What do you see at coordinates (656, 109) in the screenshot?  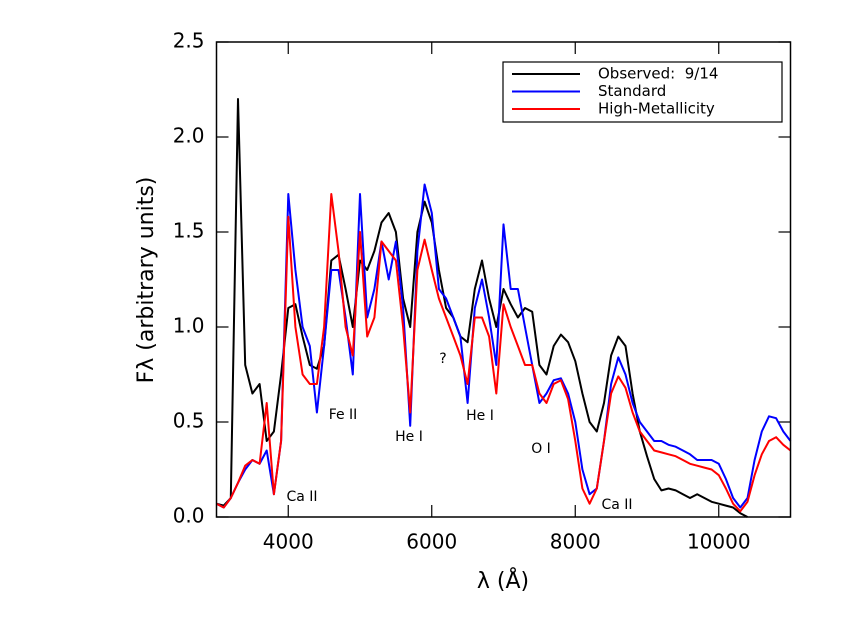 I see `legend-label: High-Metallicity` at bounding box center [656, 109].